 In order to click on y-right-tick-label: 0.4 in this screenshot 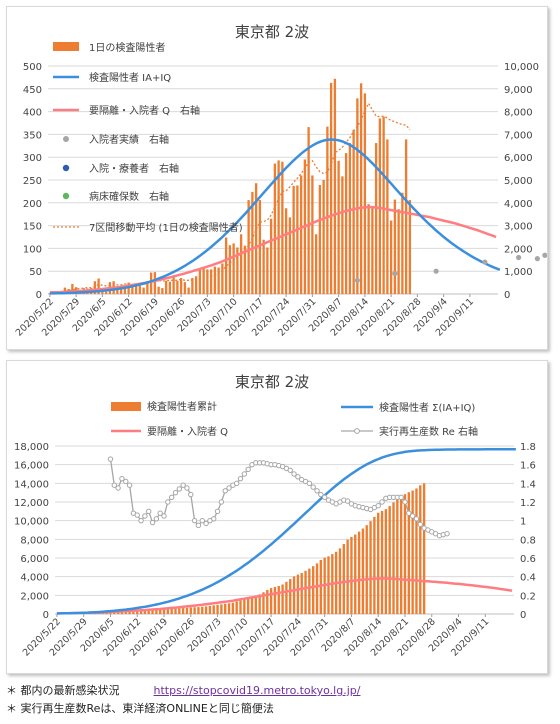, I will do `click(528, 578)`.